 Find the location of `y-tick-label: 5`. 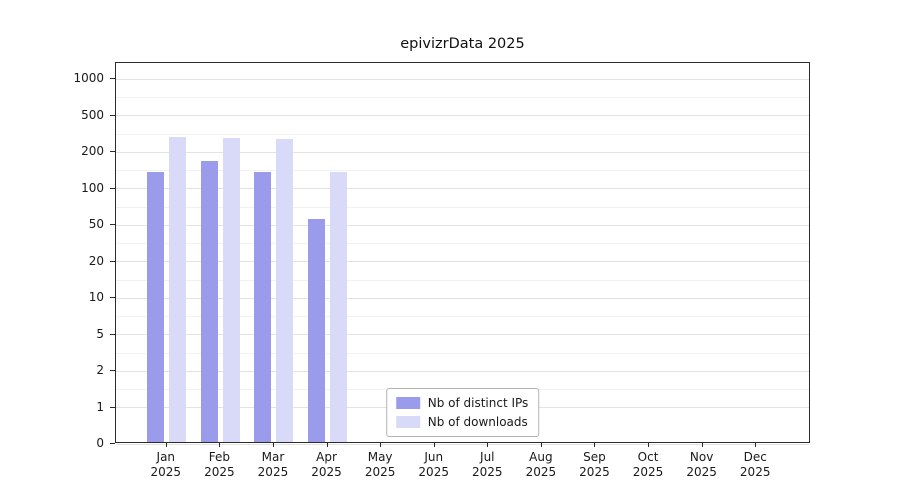

y-tick-label: 5 is located at coordinates (100, 333).